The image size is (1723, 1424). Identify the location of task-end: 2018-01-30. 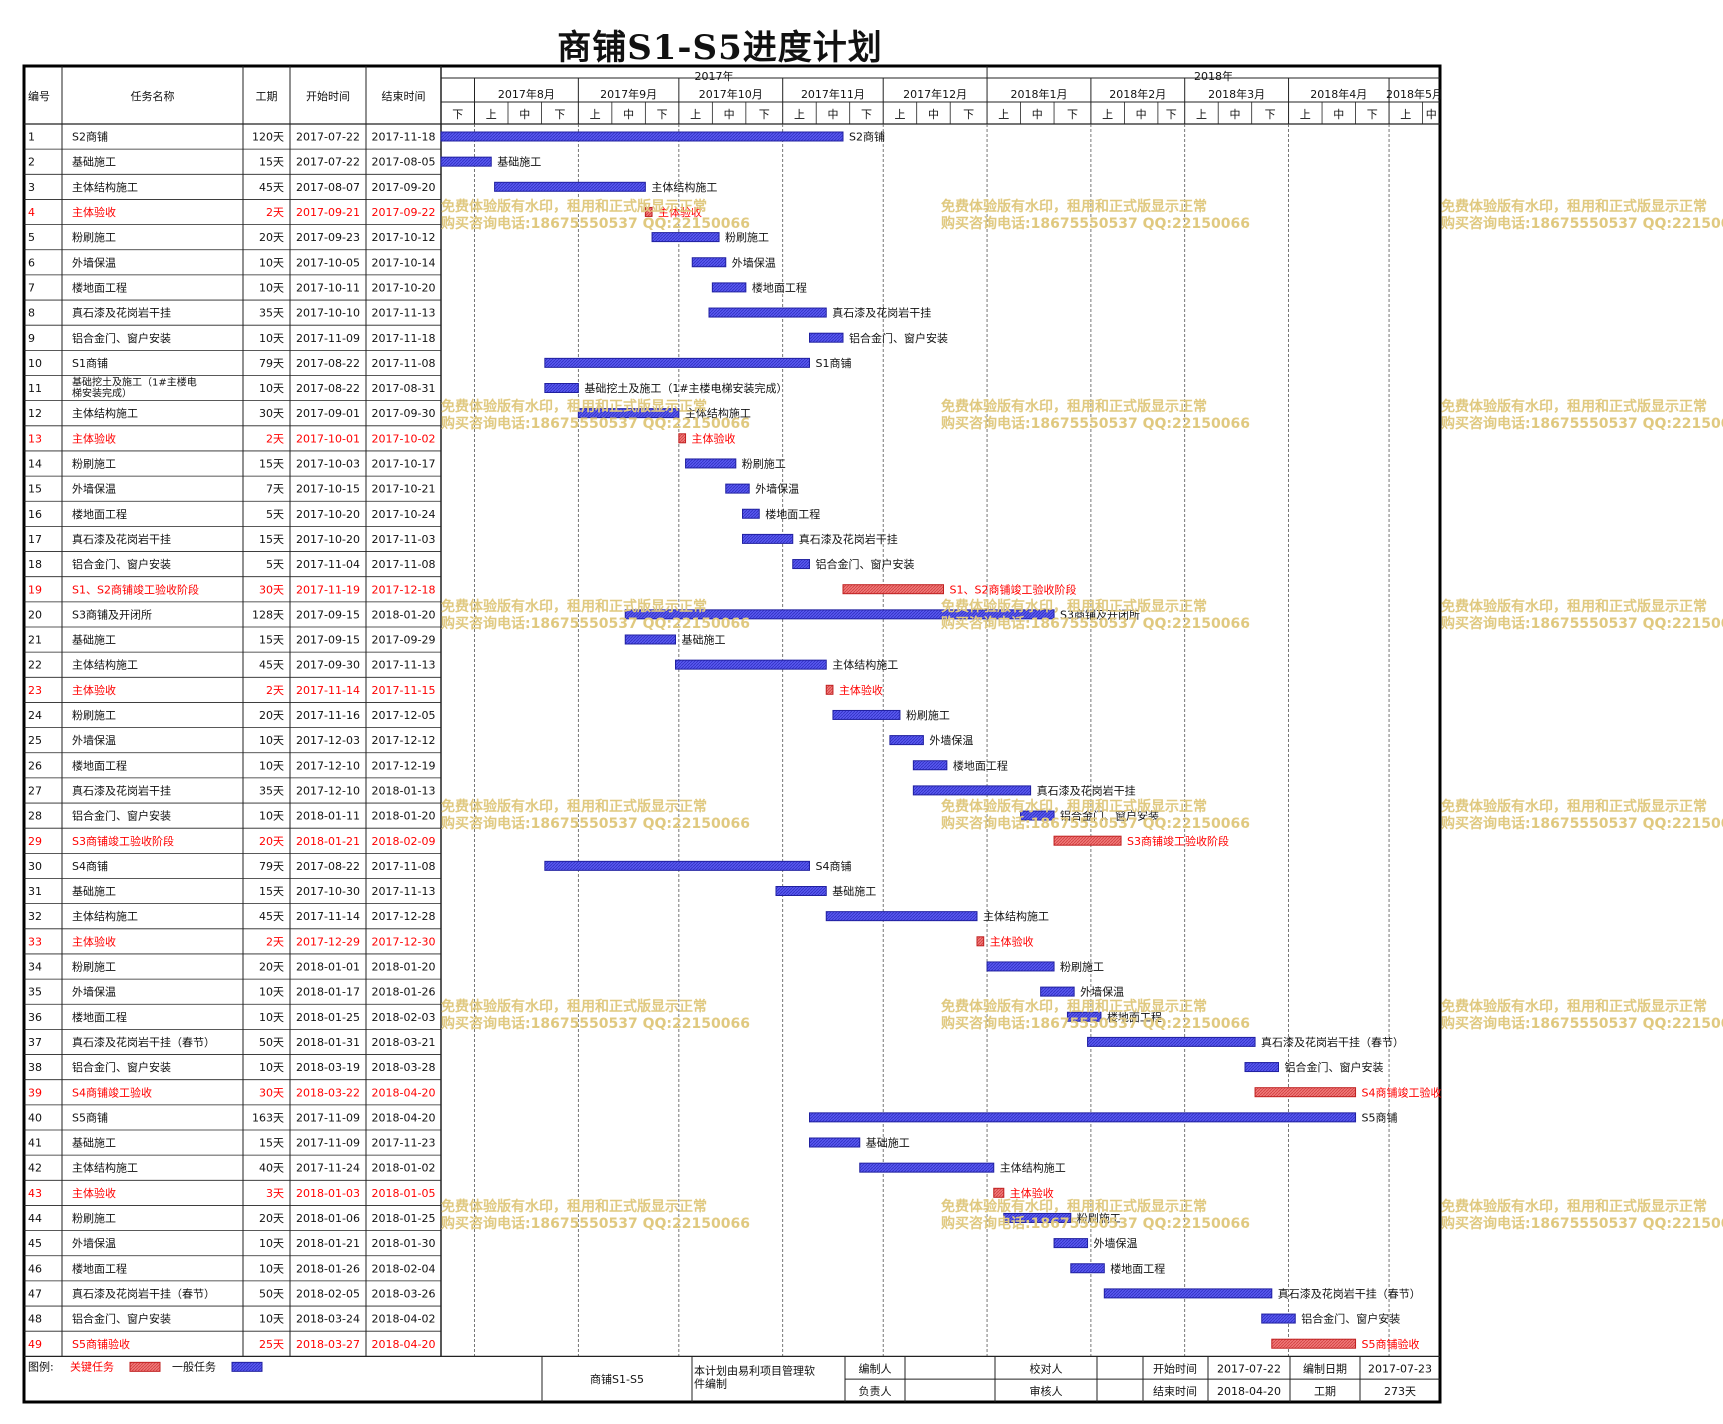
(404, 1243).